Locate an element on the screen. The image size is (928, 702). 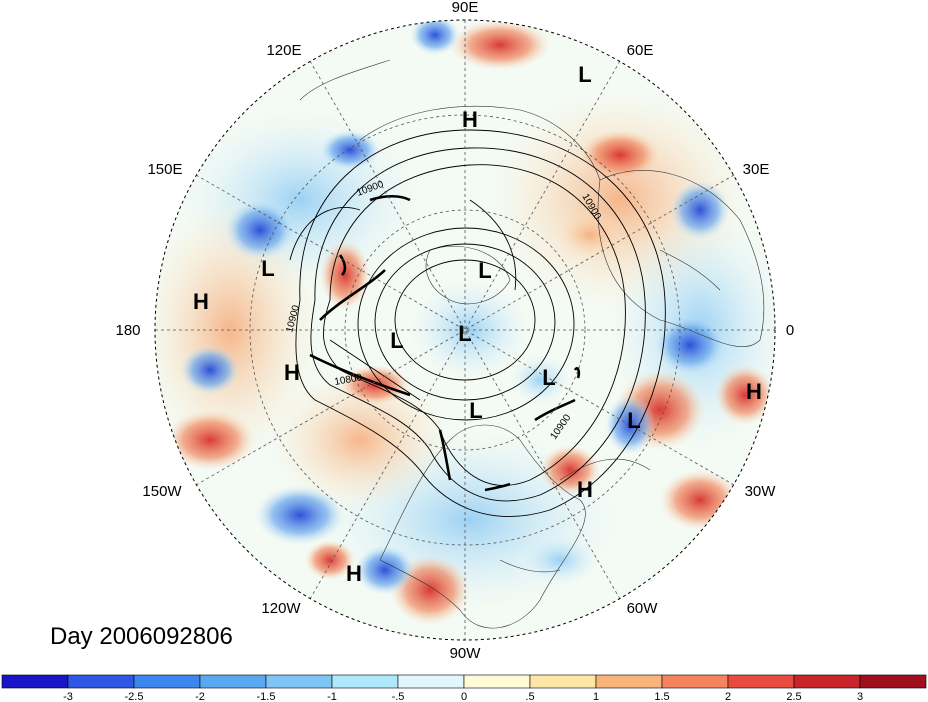
lon-180: 180 is located at coordinates (127, 330).